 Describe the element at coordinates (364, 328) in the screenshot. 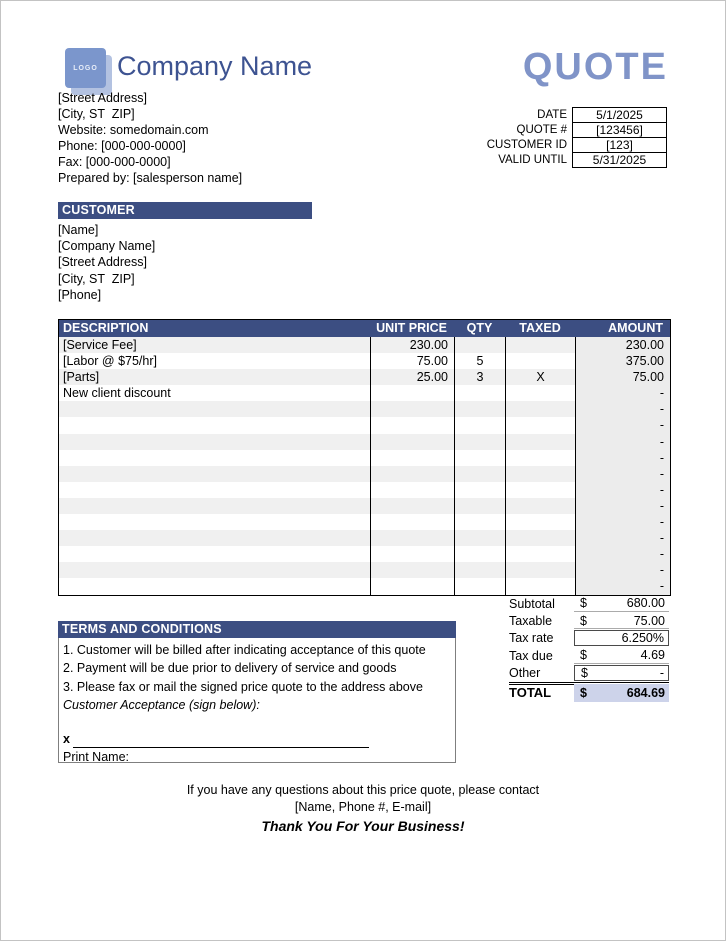

I see `table-header-row: DESCRIPTION UNIT PRICE QTY TAXED AMOUNT` at that location.